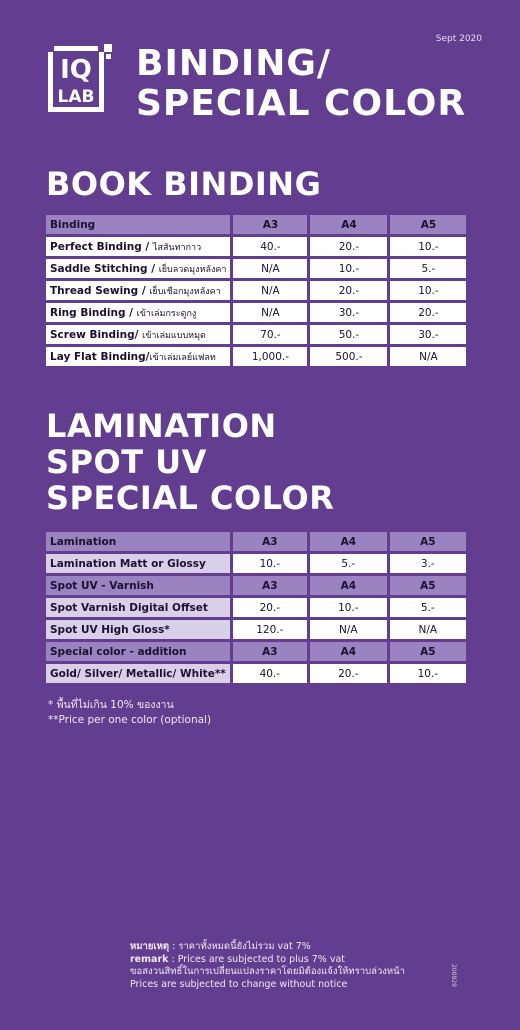 This screenshot has height=1030, width=520. I want to click on price-a4: 500.-, so click(349, 356).